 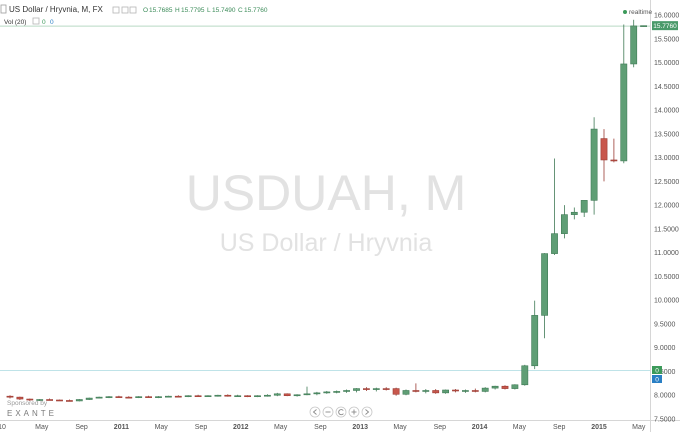 I want to click on reset-button, so click(x=341, y=412).